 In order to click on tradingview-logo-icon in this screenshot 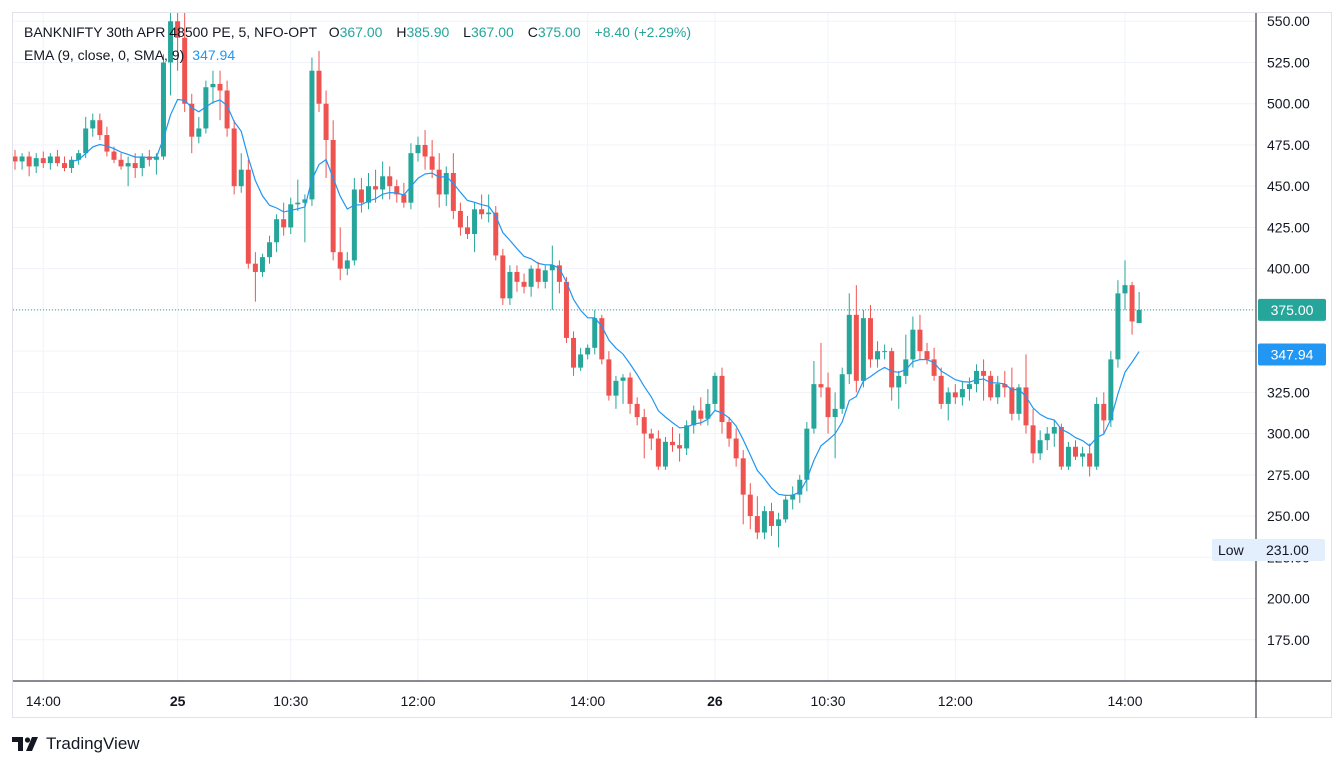, I will do `click(25, 744)`.